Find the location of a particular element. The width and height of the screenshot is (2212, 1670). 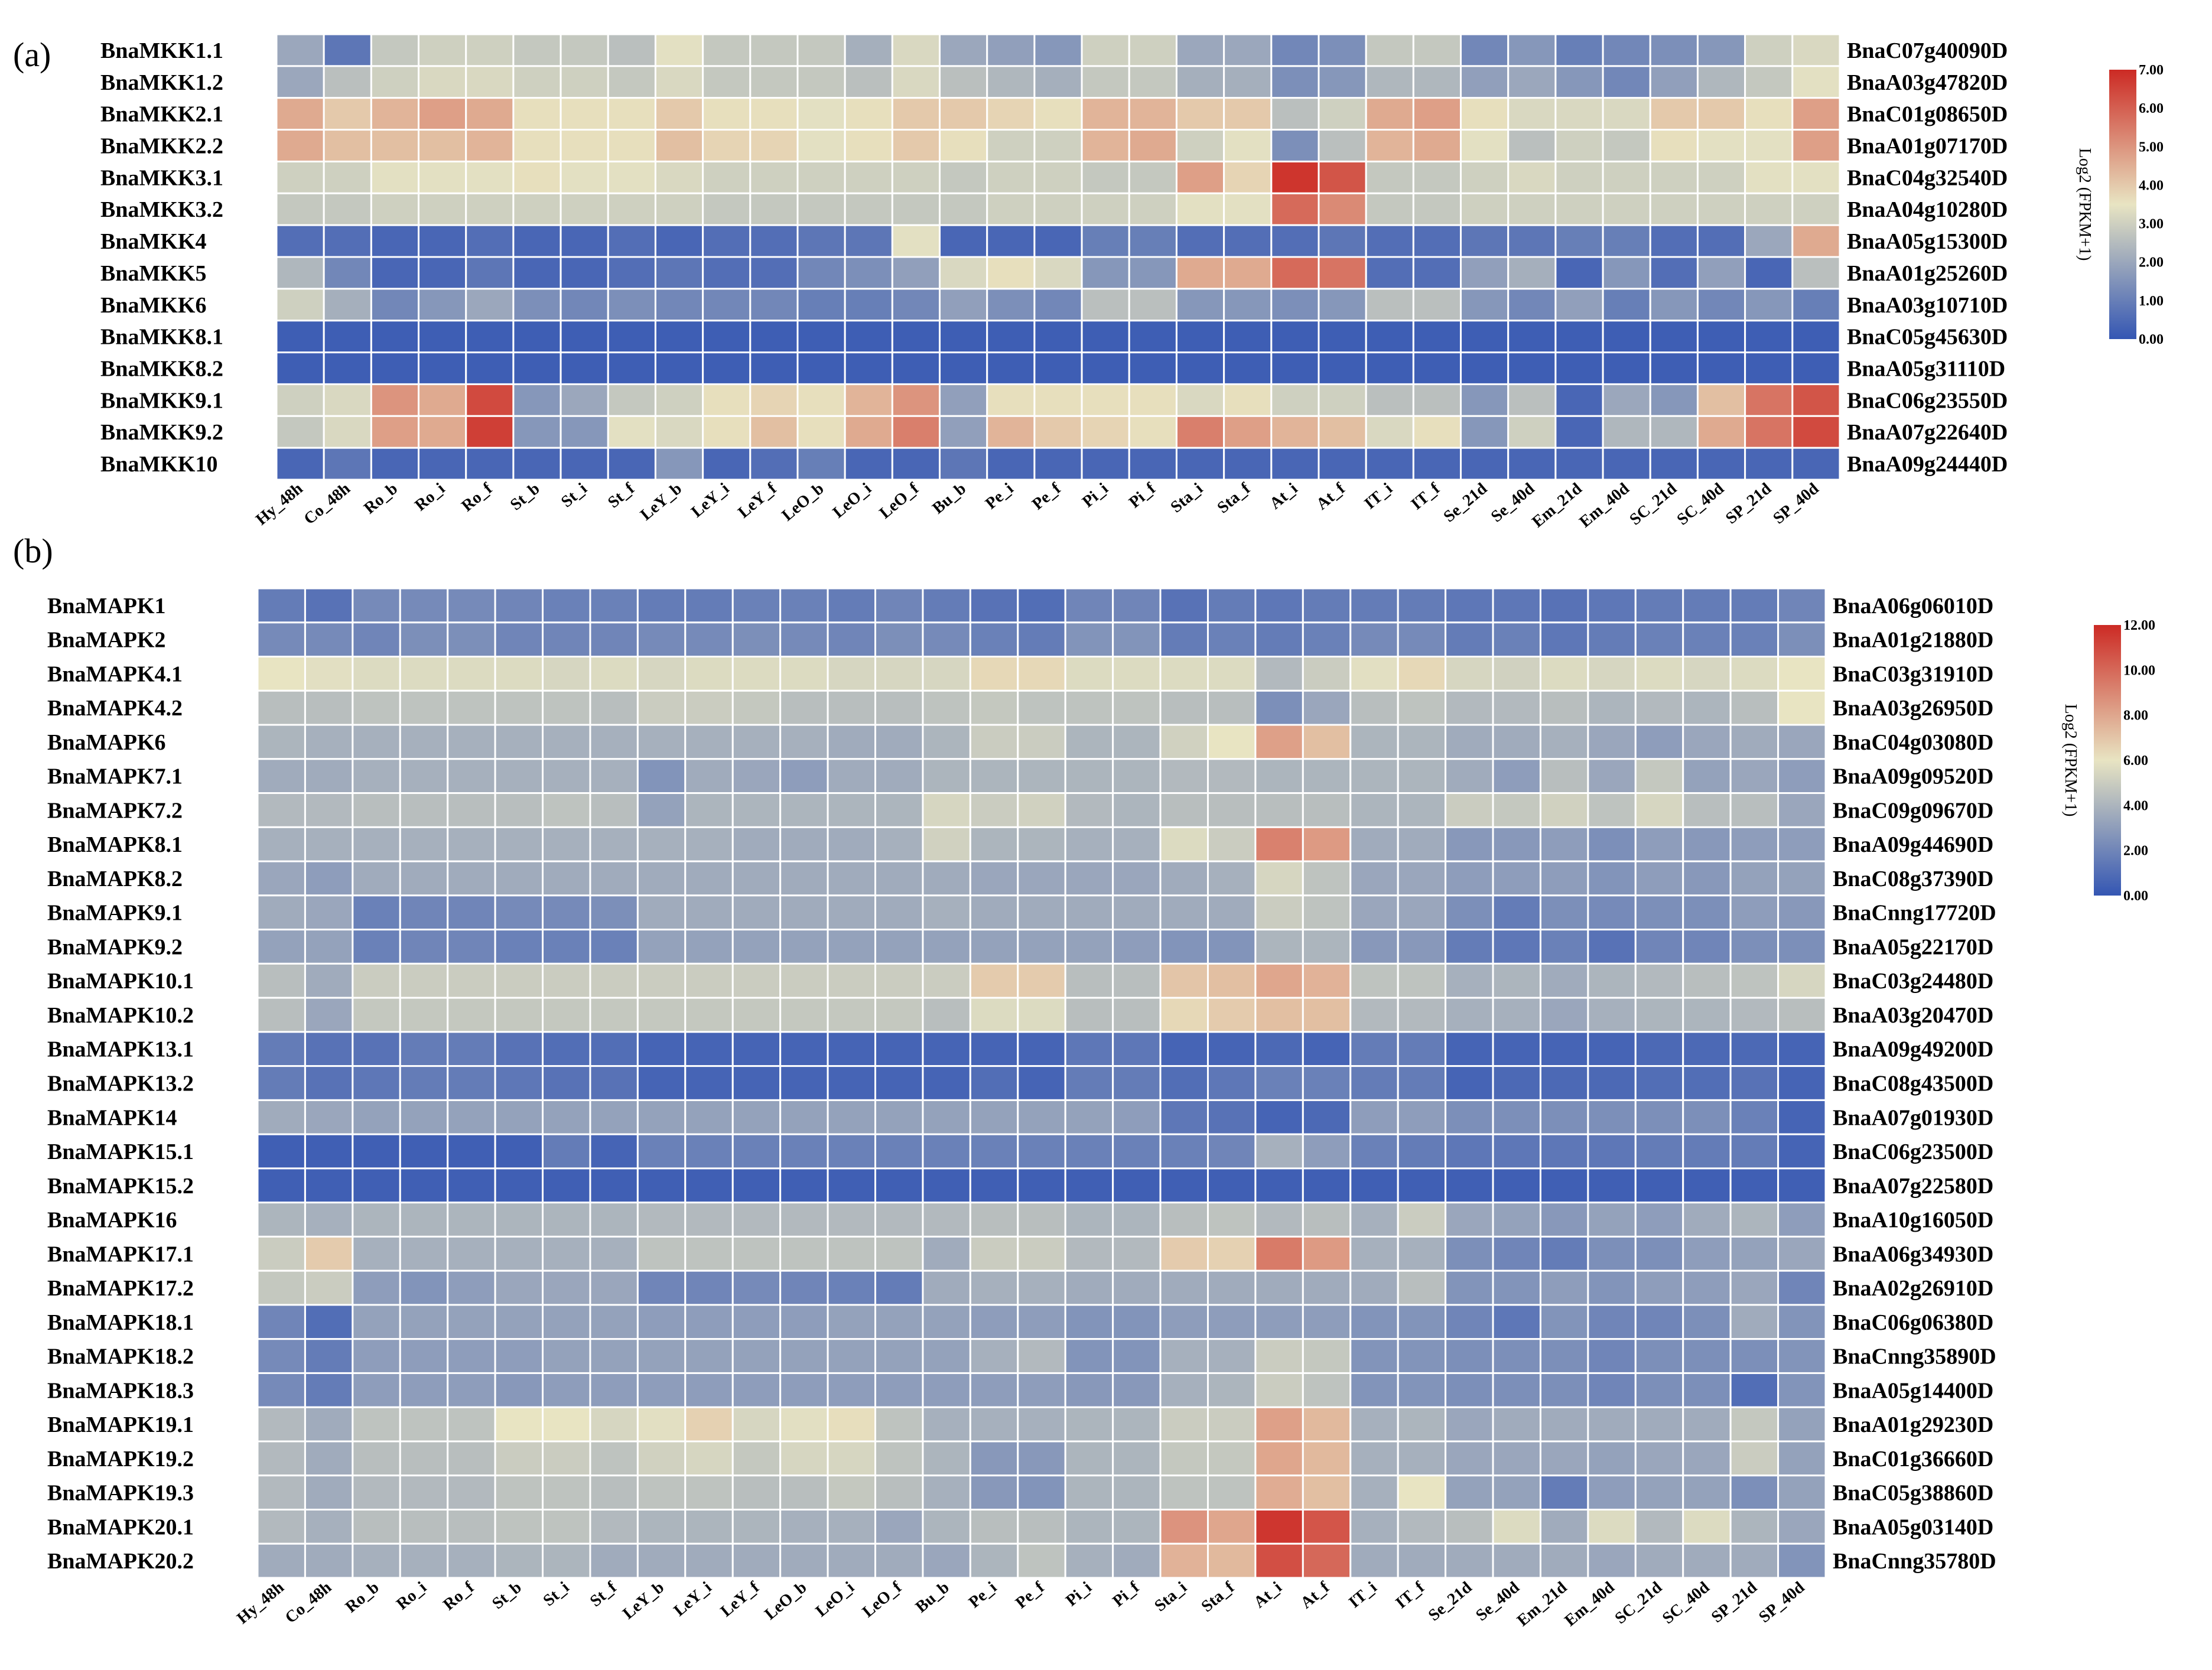

heatmap-b-row-label: BnaMAPK7.2 is located at coordinates (115, 810).